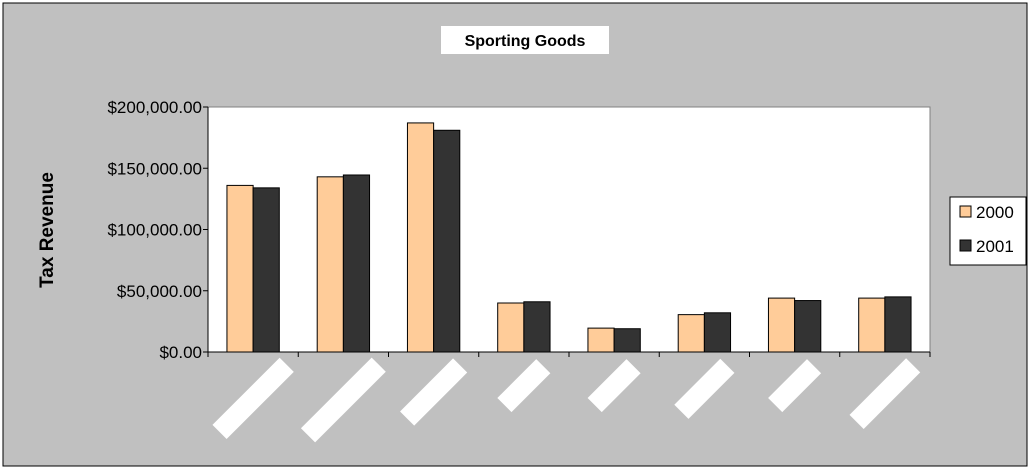  What do you see at coordinates (154, 107) in the screenshot?
I see `y-tick-label: $200,000.00` at bounding box center [154, 107].